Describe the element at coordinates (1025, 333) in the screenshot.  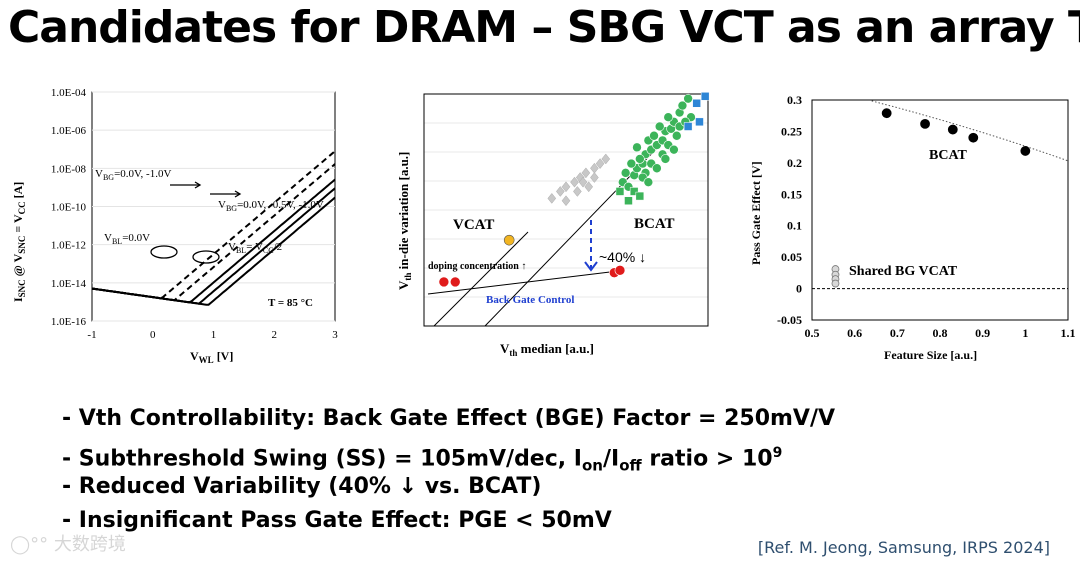
I see `pge-x-tick: 1` at that location.